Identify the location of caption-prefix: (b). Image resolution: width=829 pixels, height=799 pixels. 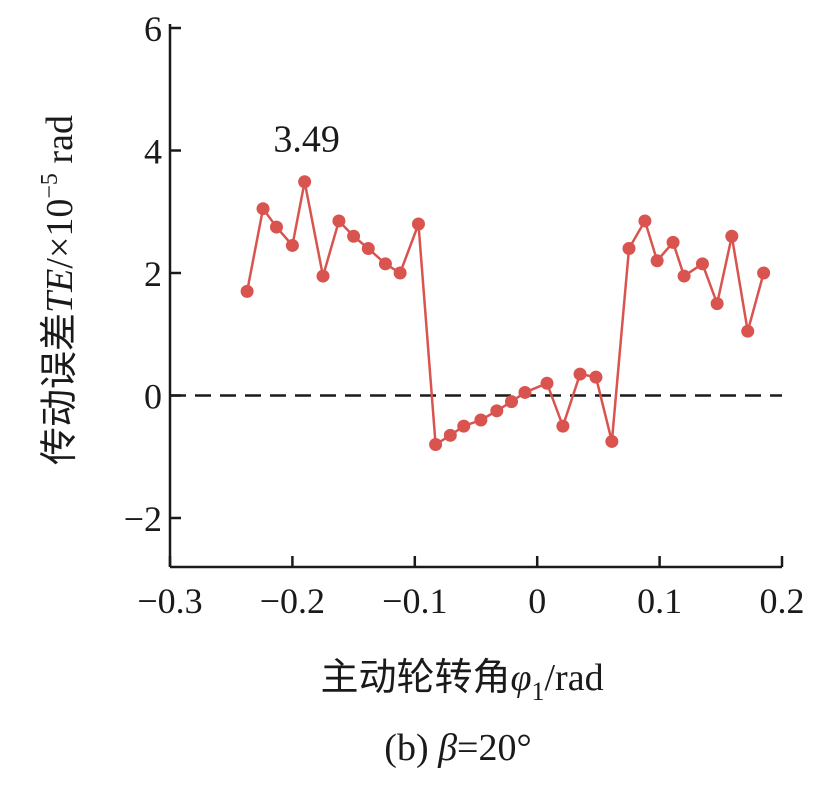
(411, 748).